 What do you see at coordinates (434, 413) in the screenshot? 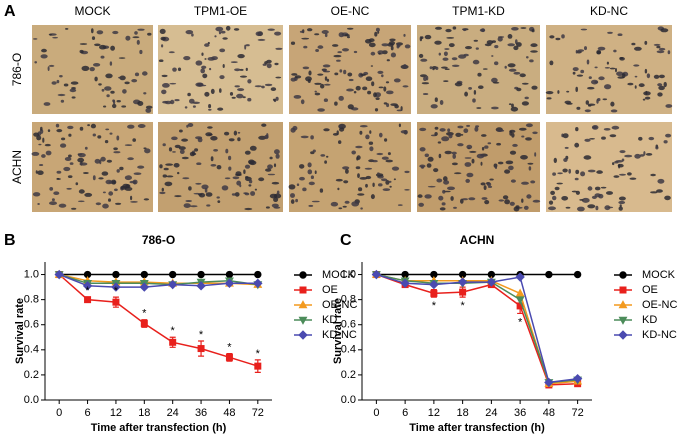
I see `x-tick-label: 12` at bounding box center [434, 413].